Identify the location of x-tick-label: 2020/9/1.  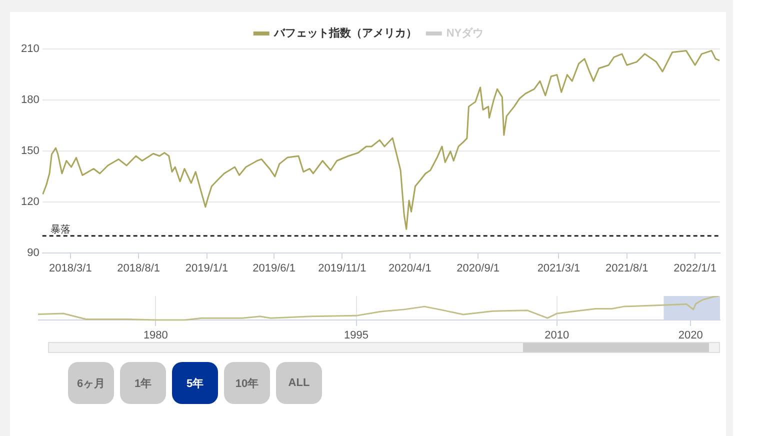
(478, 268).